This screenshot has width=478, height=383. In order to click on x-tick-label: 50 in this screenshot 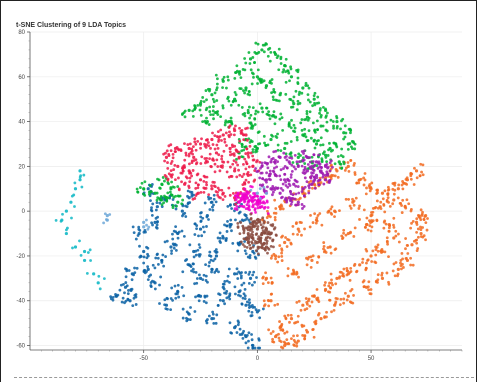, I will do `click(371, 359)`.